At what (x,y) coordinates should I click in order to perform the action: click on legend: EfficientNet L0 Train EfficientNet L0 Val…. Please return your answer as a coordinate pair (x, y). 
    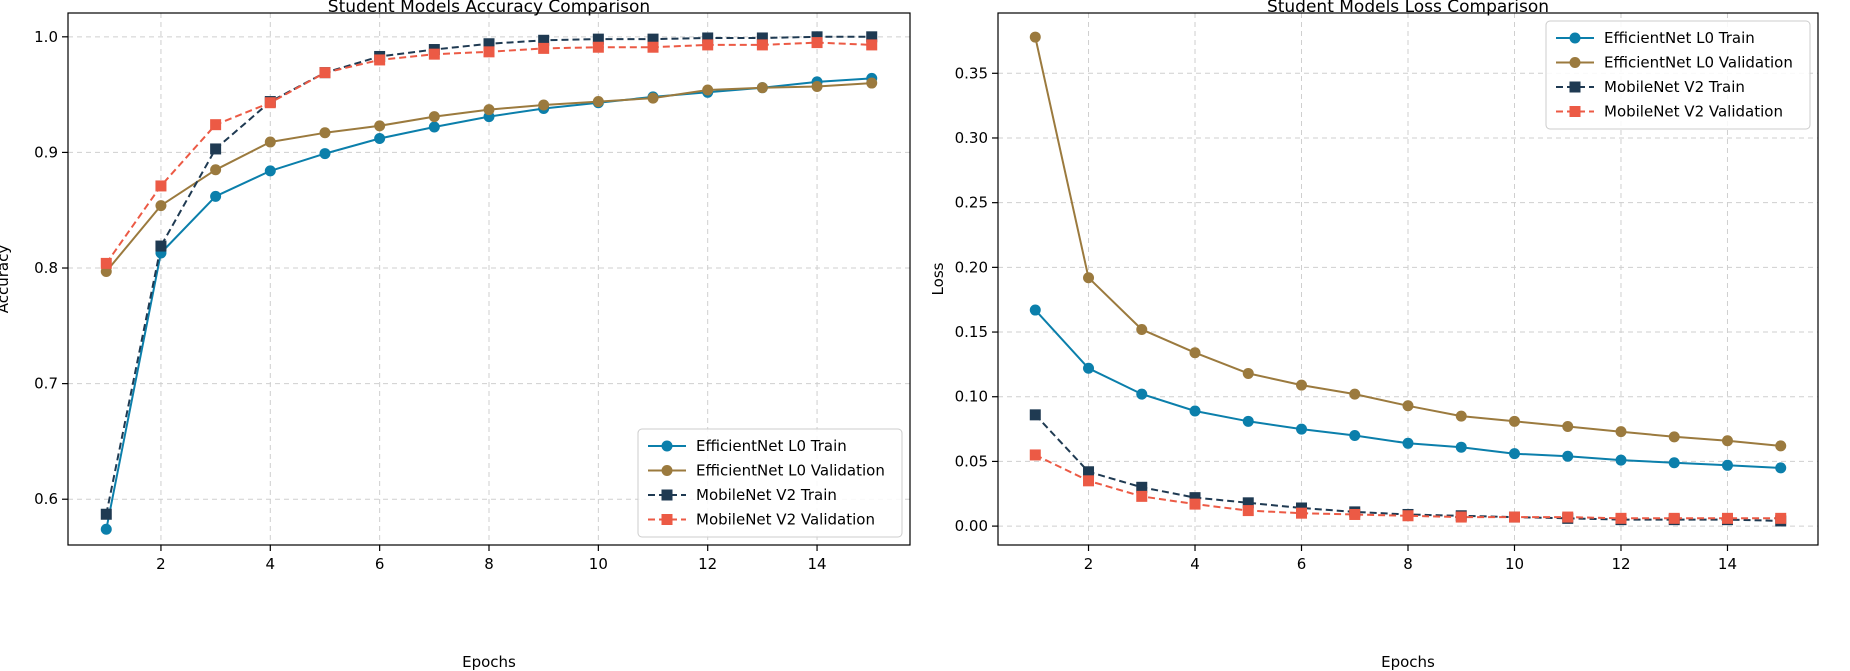
    Looking at the image, I should click on (1678, 75).